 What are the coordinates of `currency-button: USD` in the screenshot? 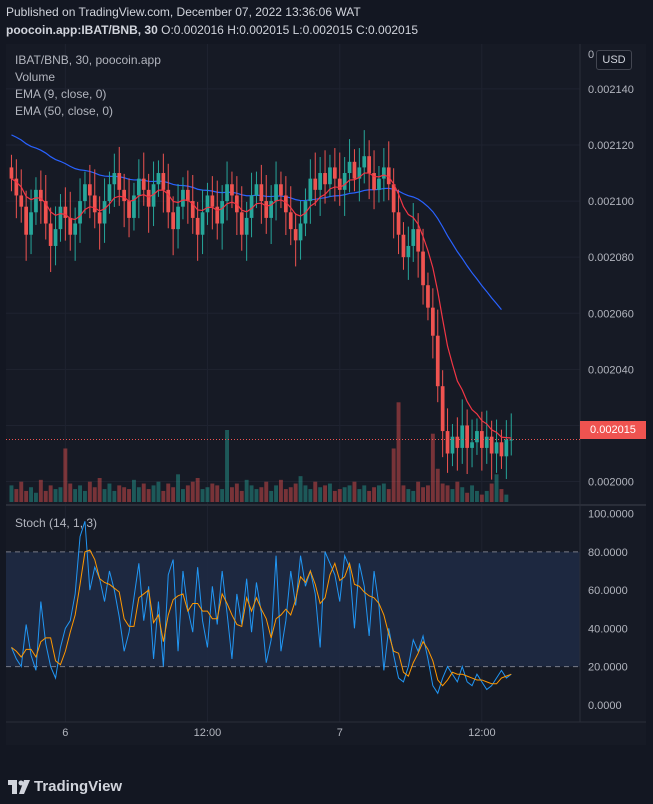 It's located at (614, 60).